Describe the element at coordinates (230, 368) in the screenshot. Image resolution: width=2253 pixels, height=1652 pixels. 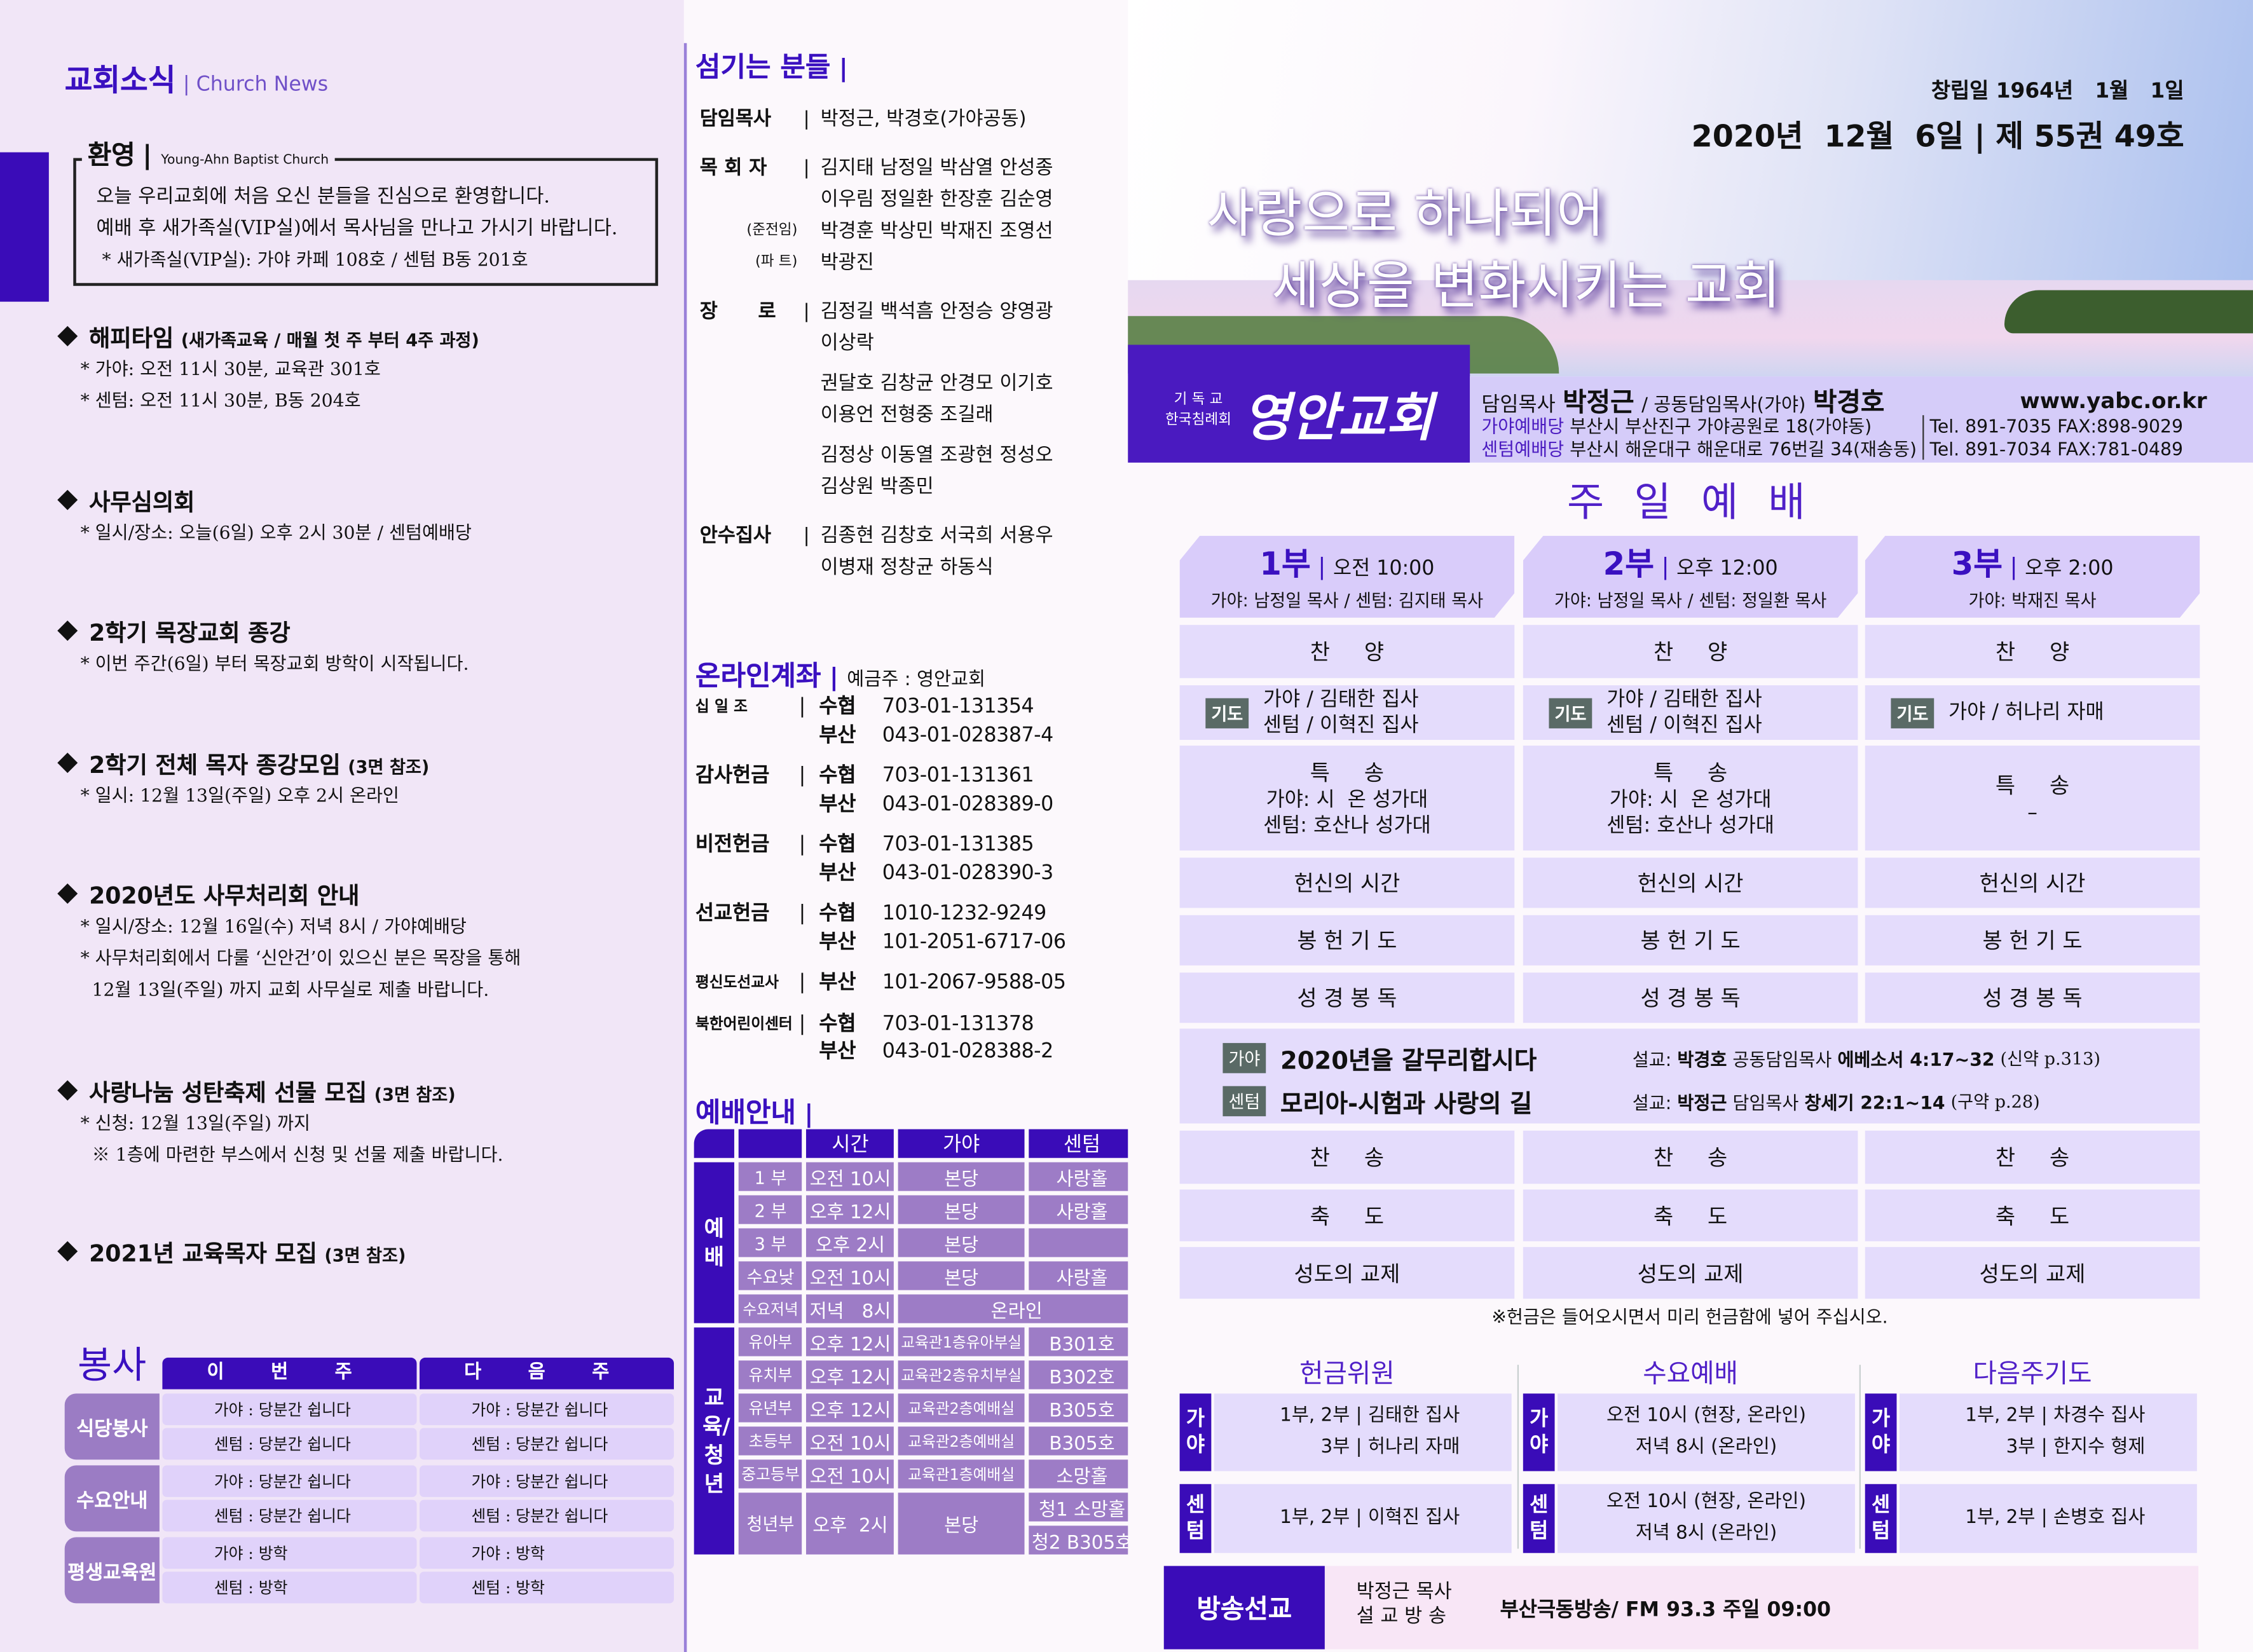
I see `news-item-line: * 가야: 오전 11시 30분, 교육관 301호` at that location.